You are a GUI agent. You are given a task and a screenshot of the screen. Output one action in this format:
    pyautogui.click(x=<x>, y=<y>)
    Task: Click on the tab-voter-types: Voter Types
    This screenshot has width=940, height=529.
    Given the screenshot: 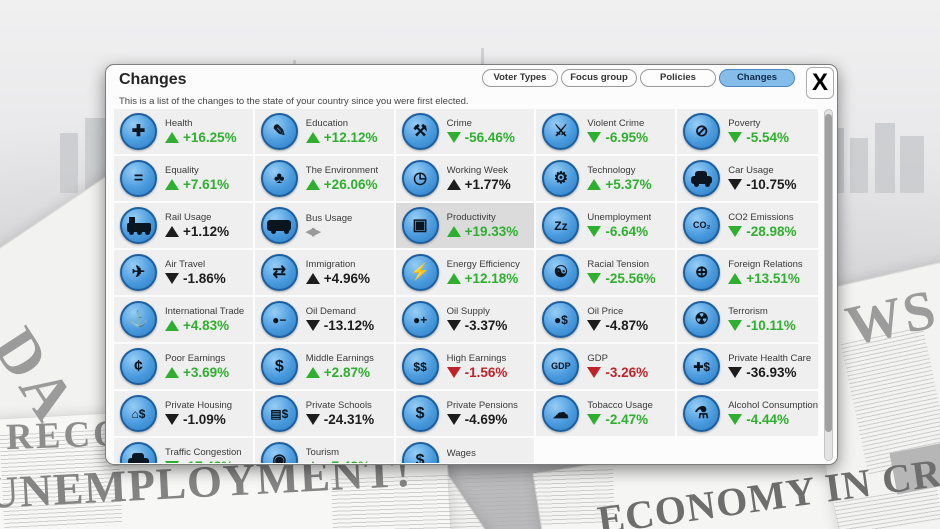 What is the action you would take?
    pyautogui.click(x=520, y=78)
    